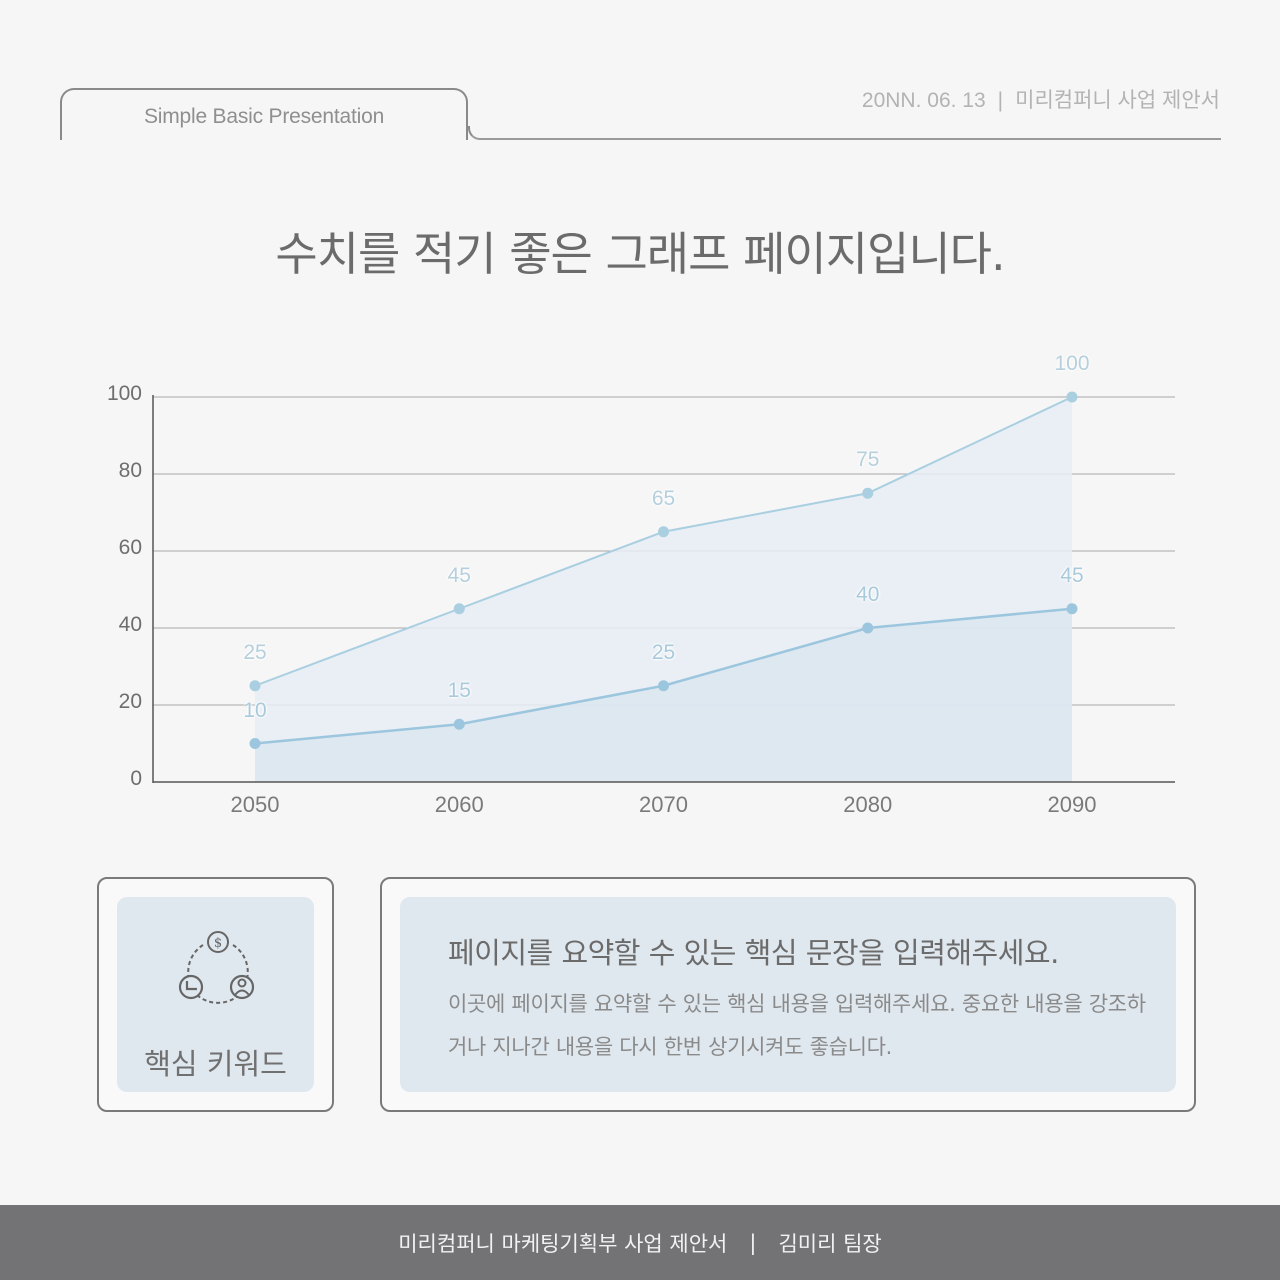 The image size is (1280, 1280). I want to click on keyword-card: $ 핵심 키워드, so click(215, 994).